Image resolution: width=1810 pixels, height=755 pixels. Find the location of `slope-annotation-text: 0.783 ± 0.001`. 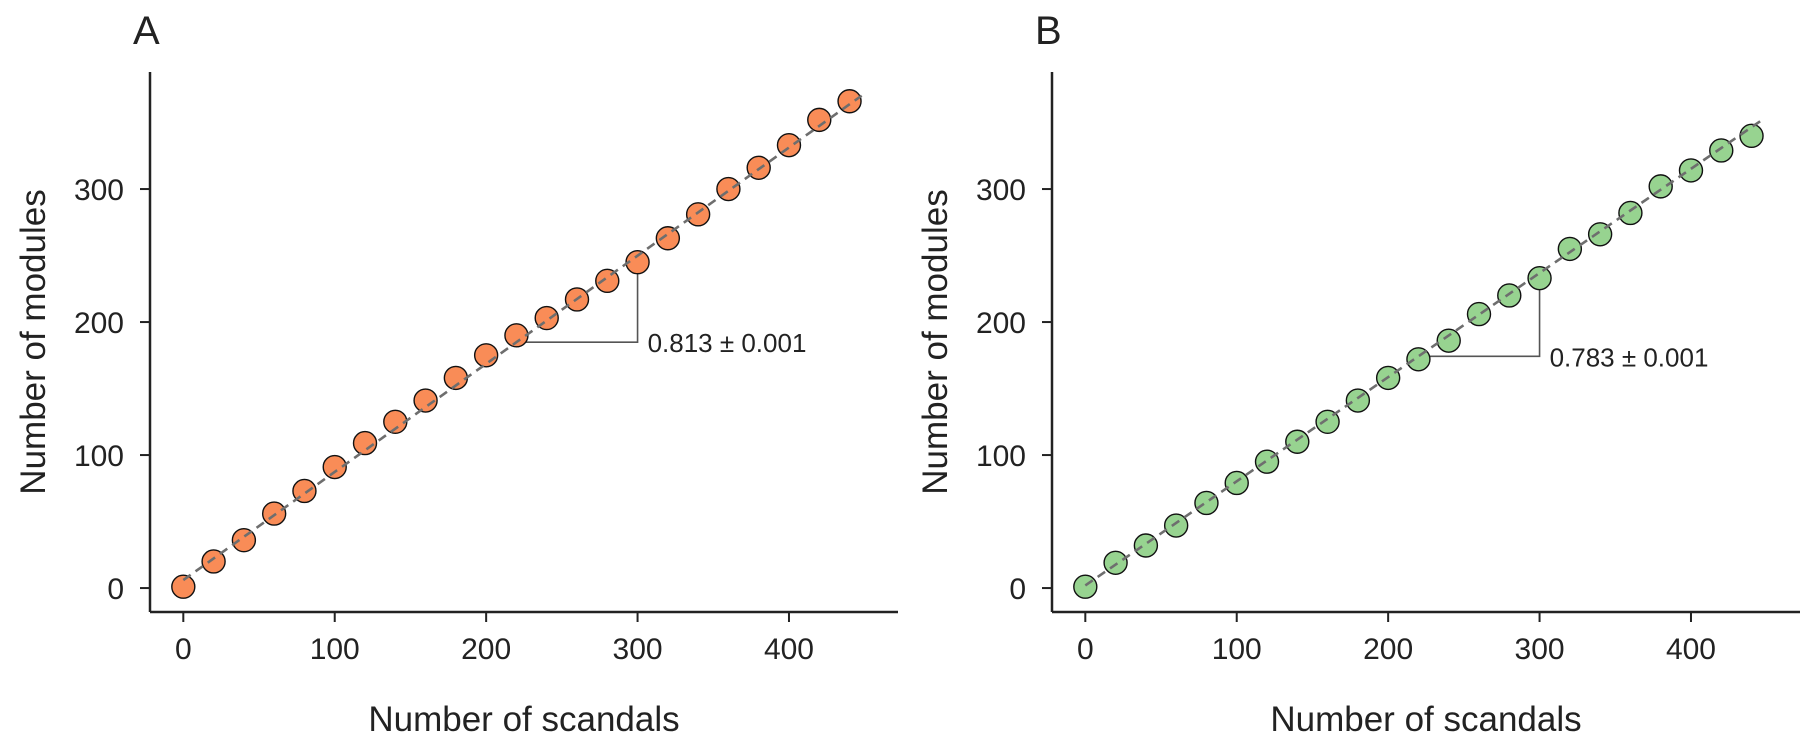

slope-annotation-text: 0.783 ± 0.001 is located at coordinates (1629, 357).